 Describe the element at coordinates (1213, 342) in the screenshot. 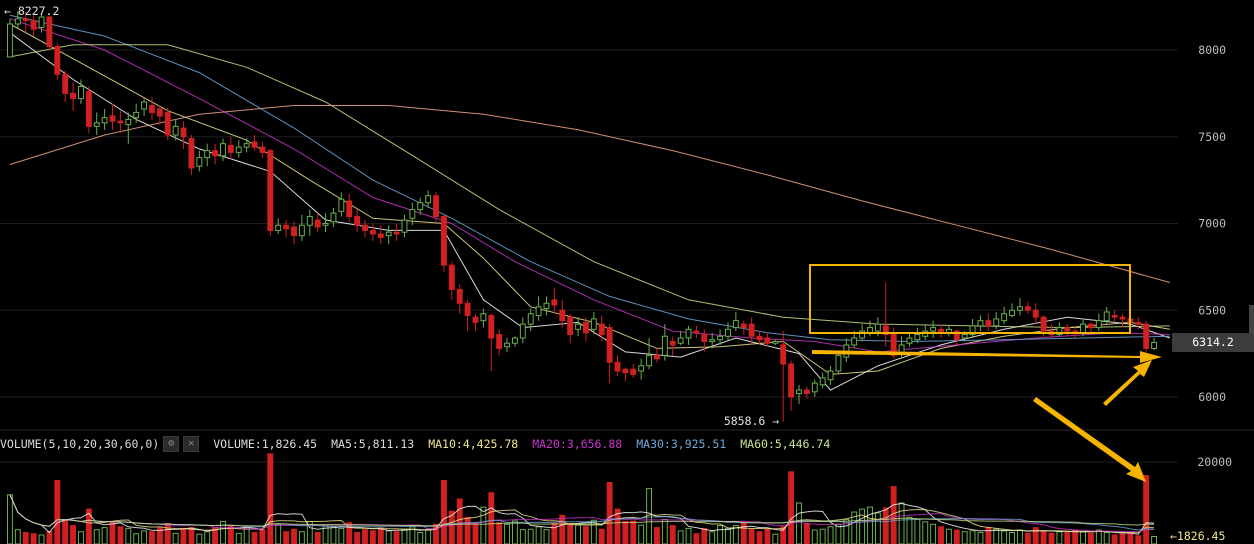

I see `last-price-tag: 6314.2` at that location.